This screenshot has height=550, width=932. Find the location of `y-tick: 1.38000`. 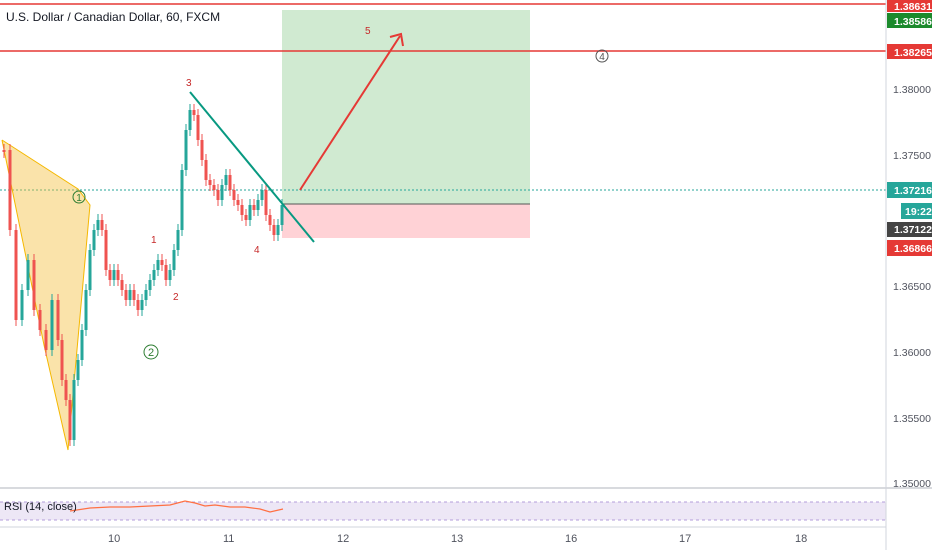

y-tick: 1.38000 is located at coordinates (912, 90).